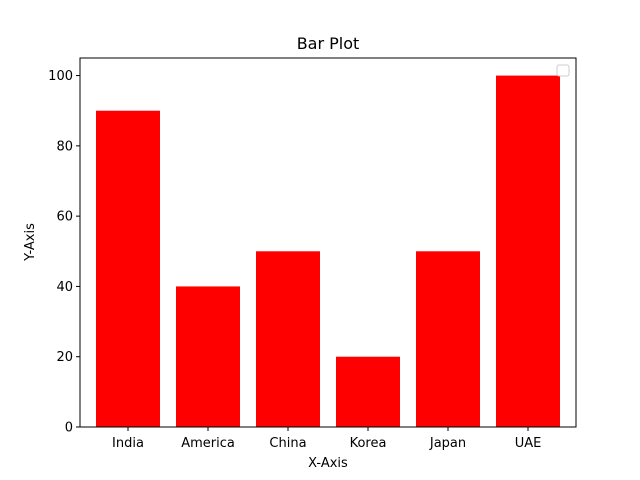  I want to click on chart-title: Bar Plot, so click(328, 43).